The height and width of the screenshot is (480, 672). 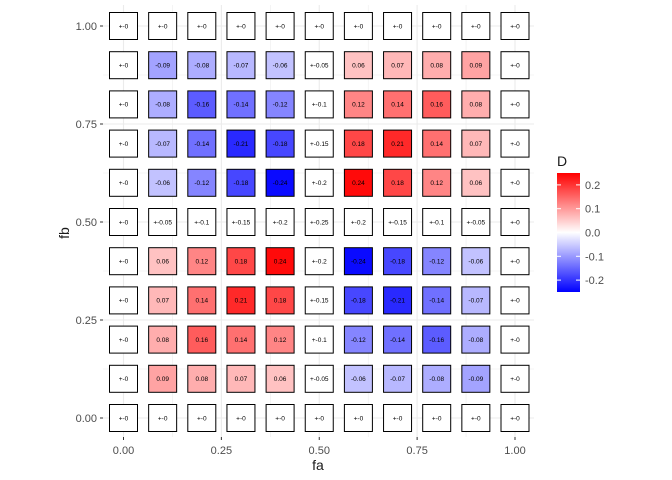 I want to click on heatmap-cell: +-0.05, so click(x=476, y=222).